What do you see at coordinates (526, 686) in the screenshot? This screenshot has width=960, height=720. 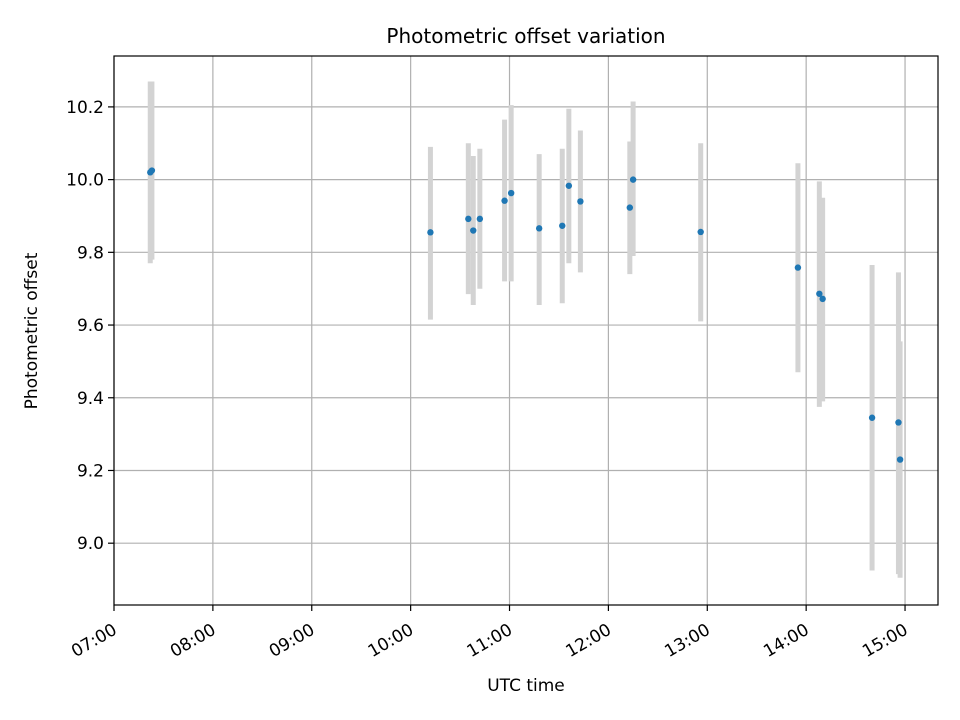 I see `x-axis-label: UTC time` at bounding box center [526, 686].